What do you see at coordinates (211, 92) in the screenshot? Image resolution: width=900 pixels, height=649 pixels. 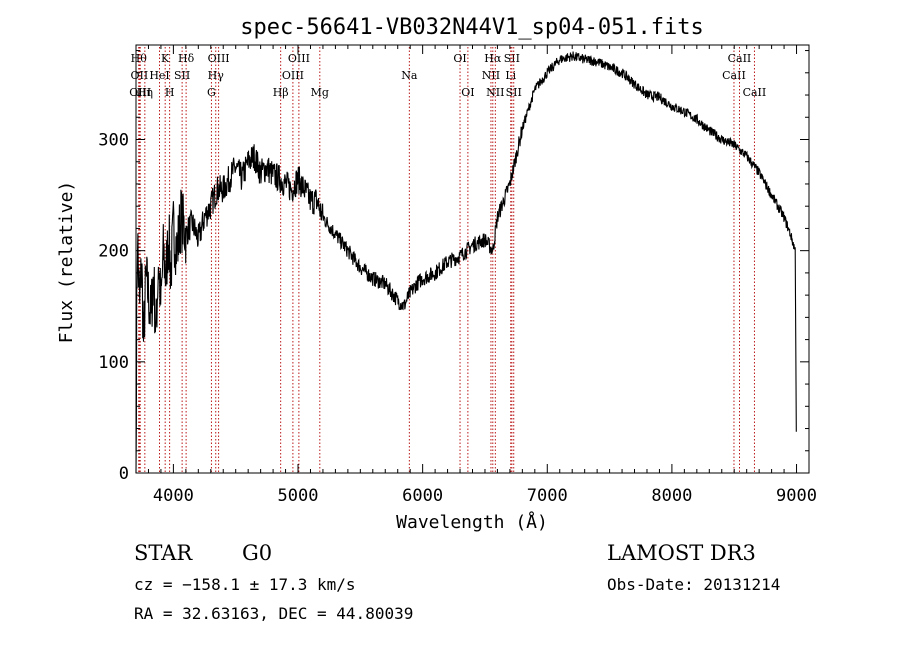 I see `spectral-line-label: G` at bounding box center [211, 92].